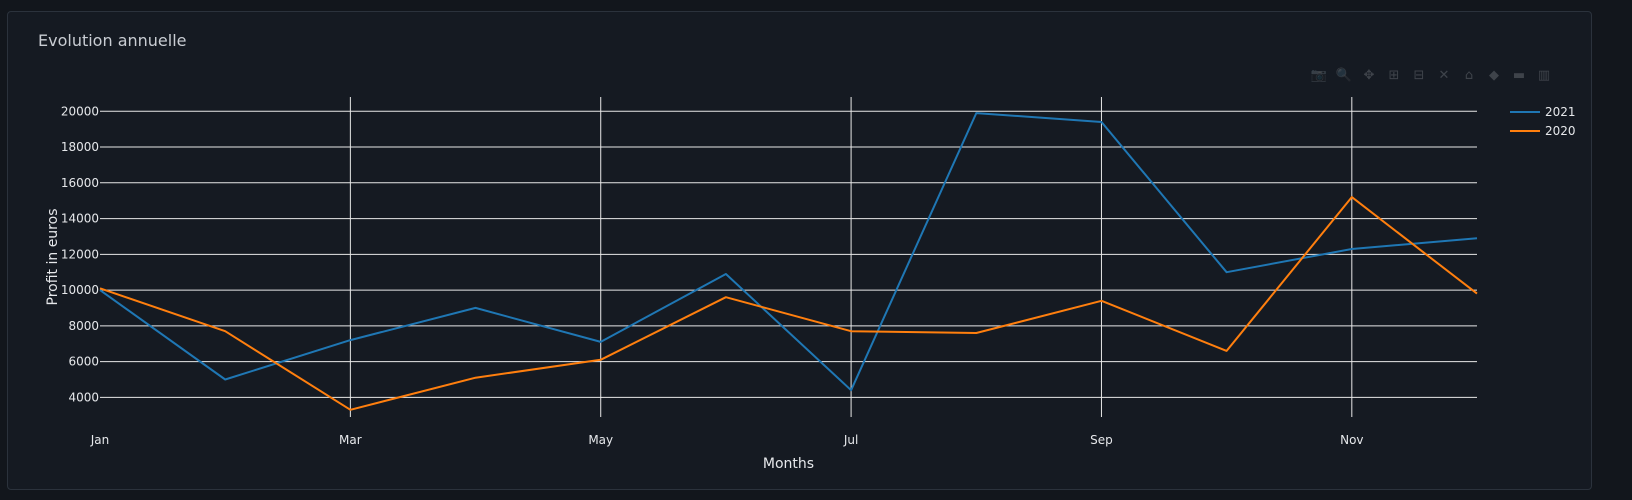 This screenshot has width=1632, height=500. I want to click on x-tick-labels: Jan Mar May Jul Sep Nov, so click(727, 440).